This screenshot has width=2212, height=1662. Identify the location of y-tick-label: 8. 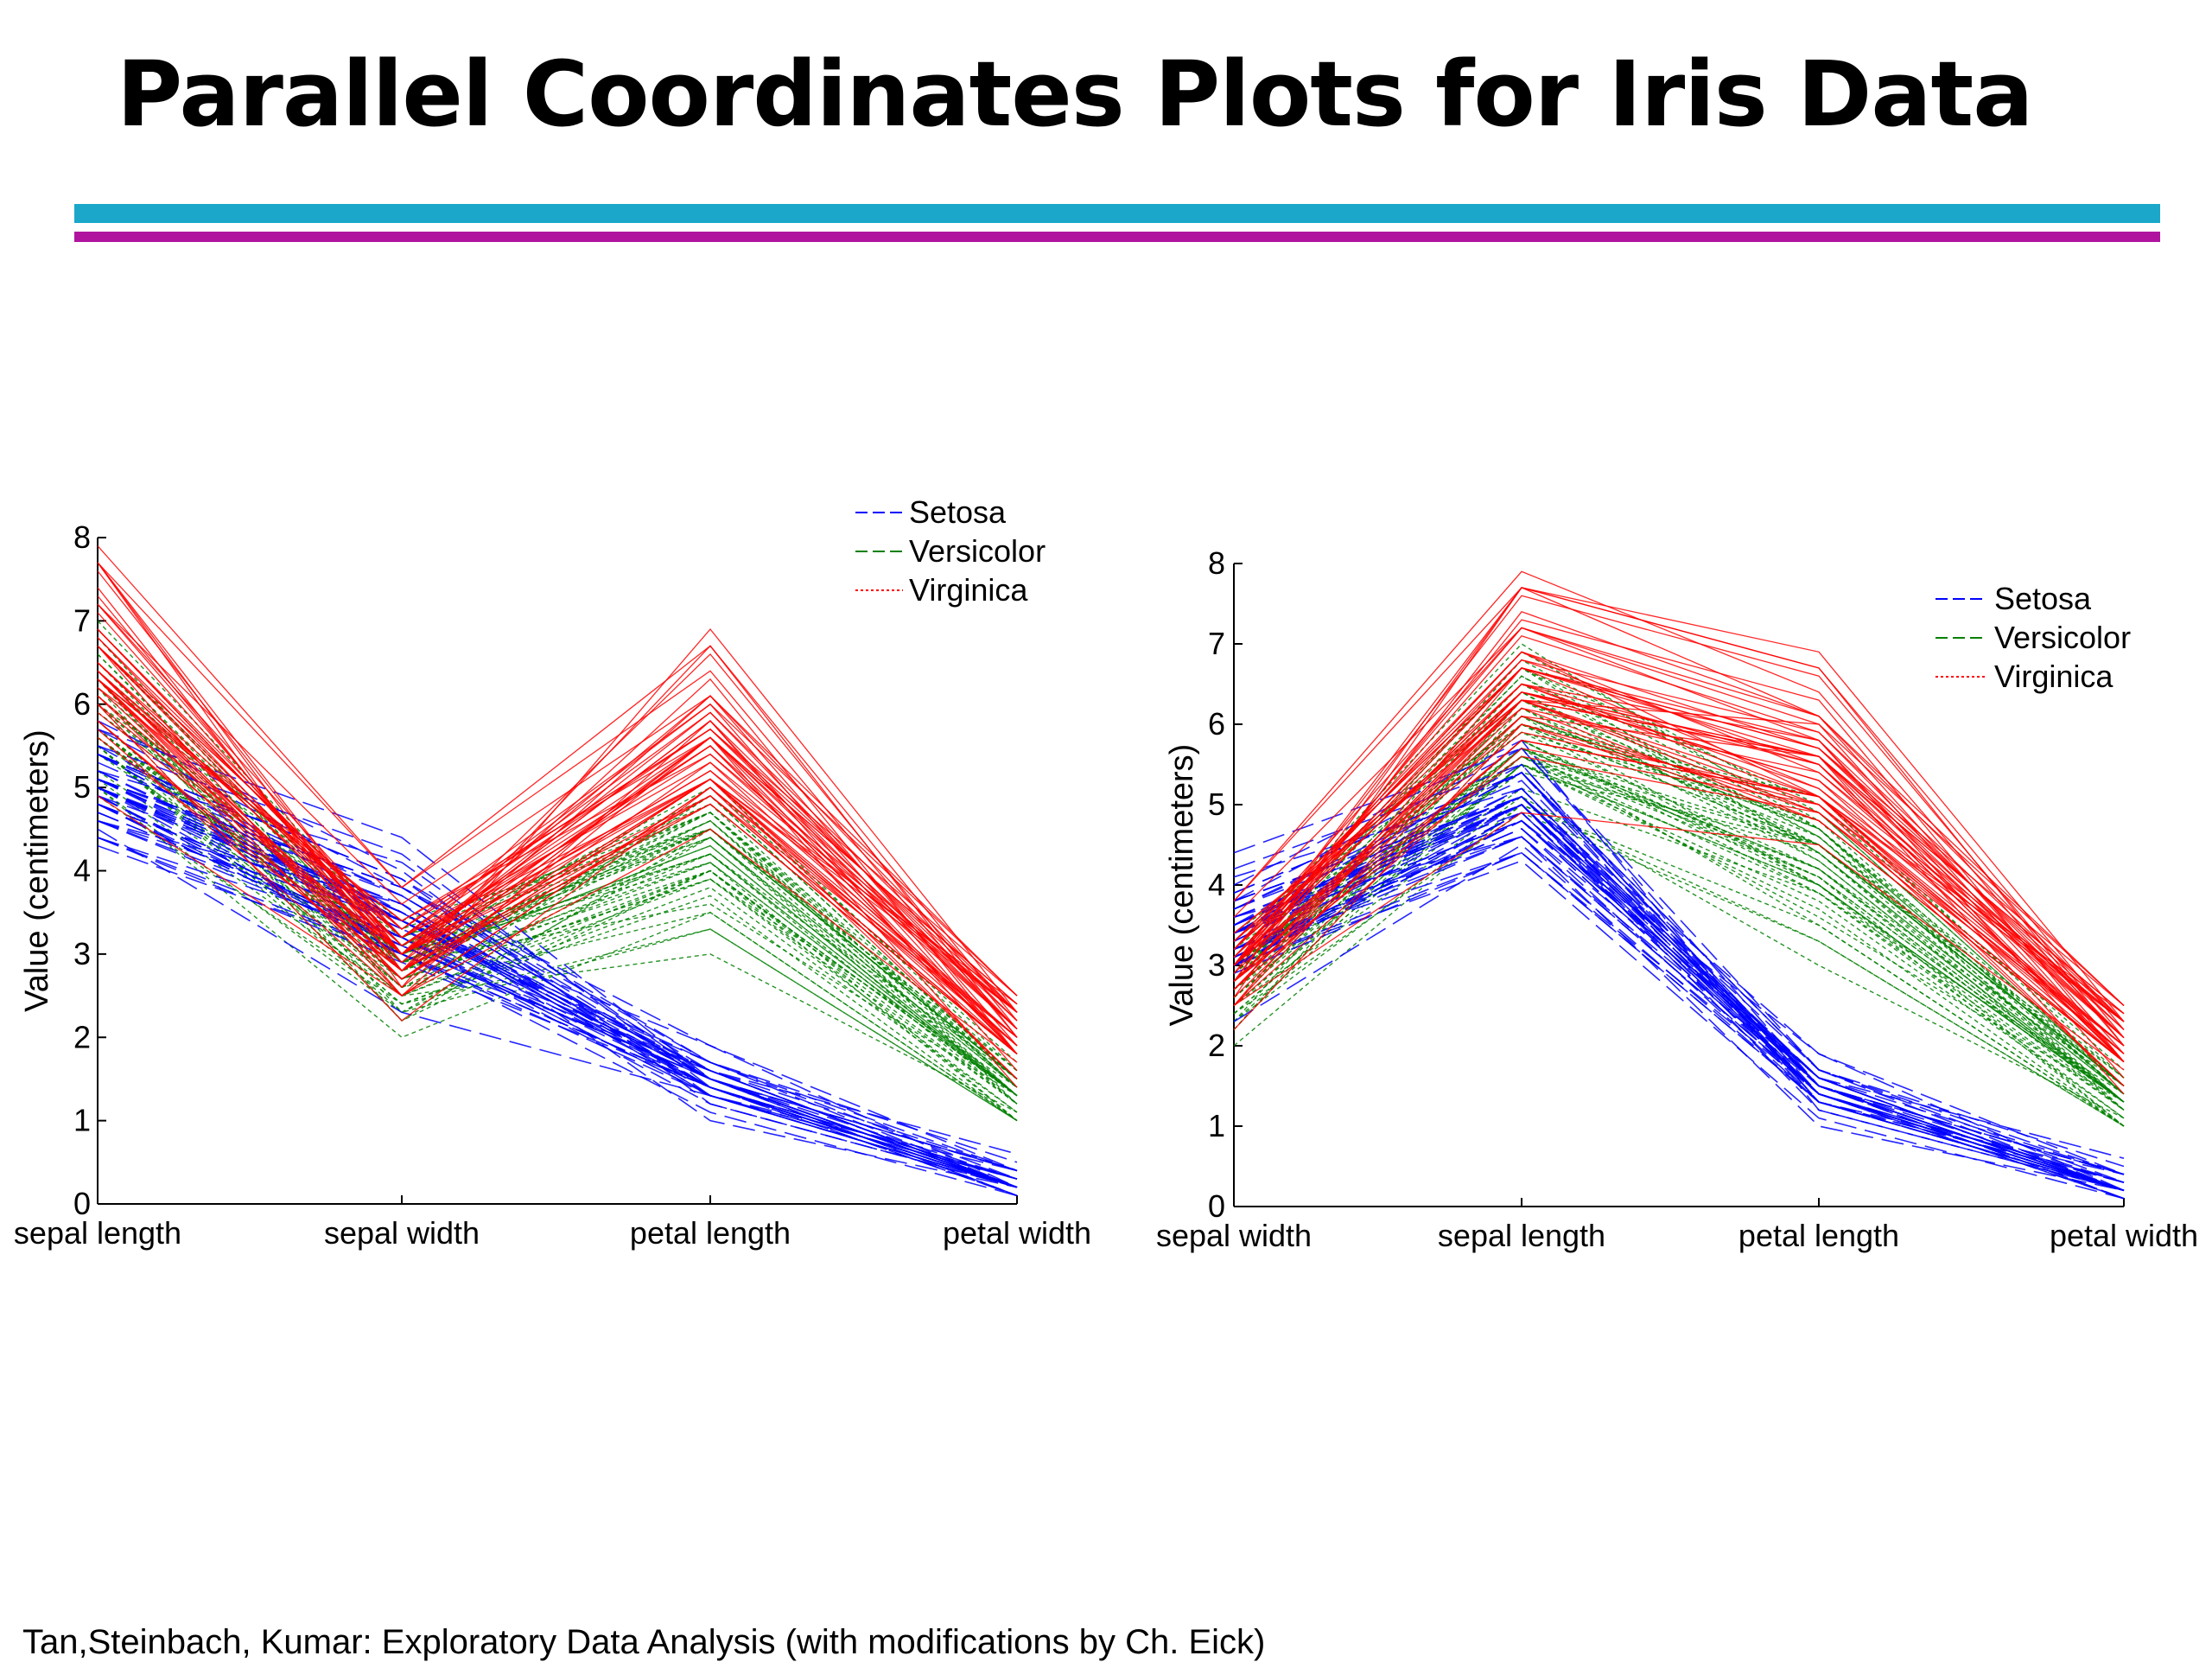
(82, 537).